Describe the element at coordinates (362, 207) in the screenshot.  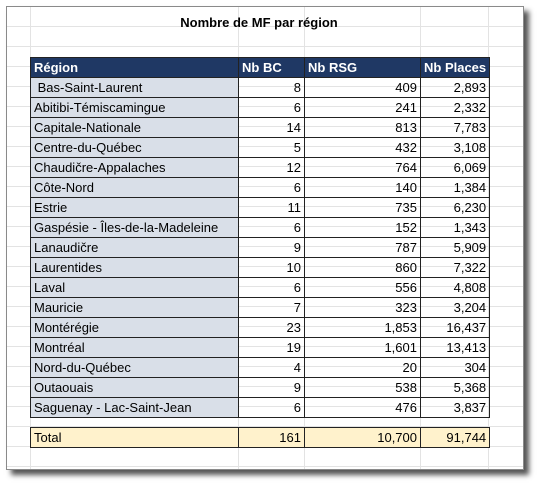
I see `number-cell: 735` at that location.